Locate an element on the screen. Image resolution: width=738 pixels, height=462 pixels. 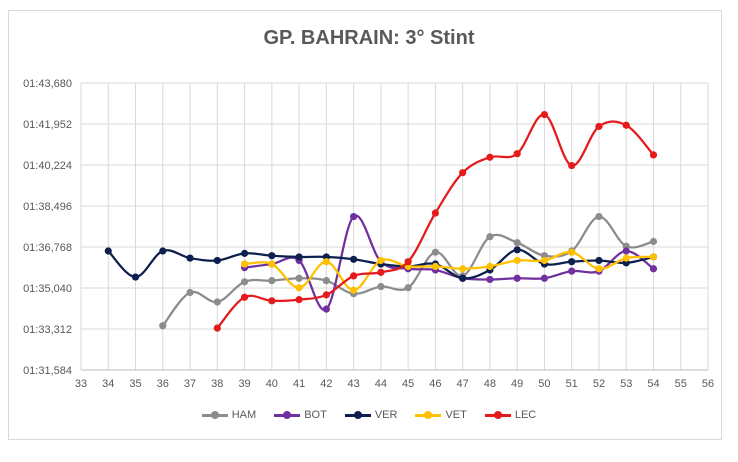
legend-item-lec: LEC is located at coordinates (510, 415).